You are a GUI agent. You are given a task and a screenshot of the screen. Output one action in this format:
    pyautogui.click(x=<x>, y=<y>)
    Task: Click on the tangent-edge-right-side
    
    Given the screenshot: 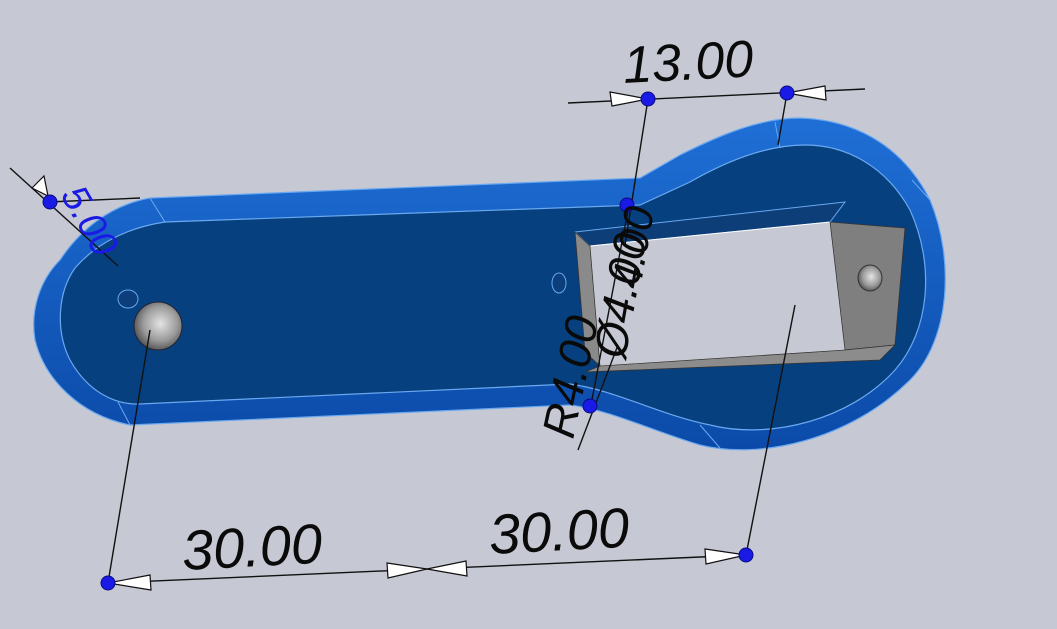 What is the action you would take?
    pyautogui.click(x=921, y=190)
    